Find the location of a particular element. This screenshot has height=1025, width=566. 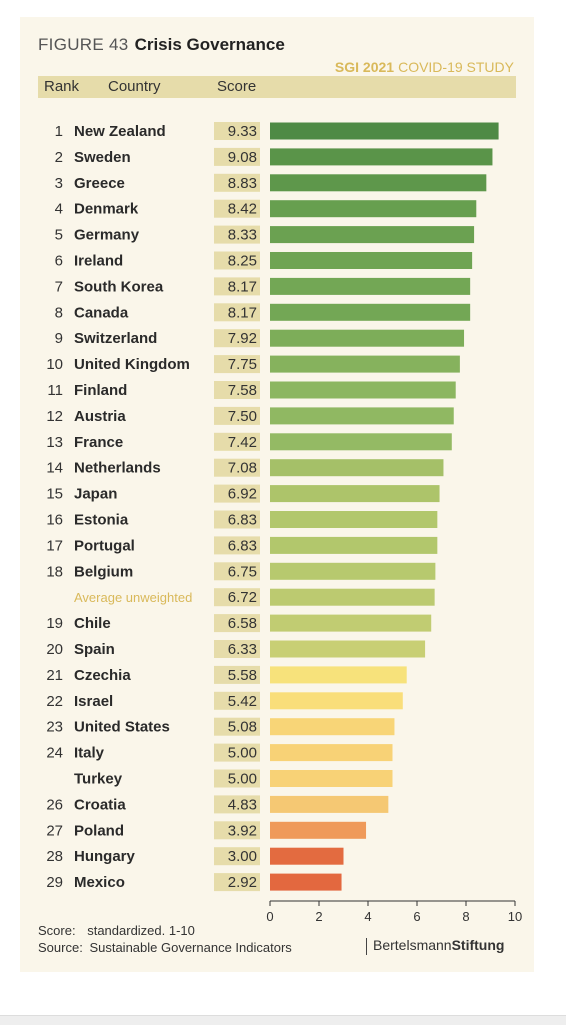

header-score: Score is located at coordinates (237, 86).